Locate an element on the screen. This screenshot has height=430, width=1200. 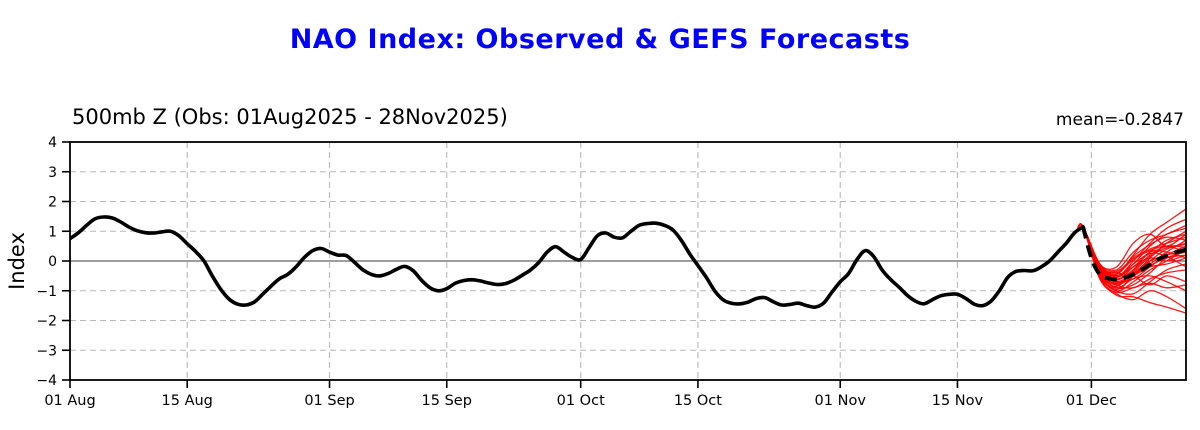
forecast-mean-line is located at coordinates (1133, 254).